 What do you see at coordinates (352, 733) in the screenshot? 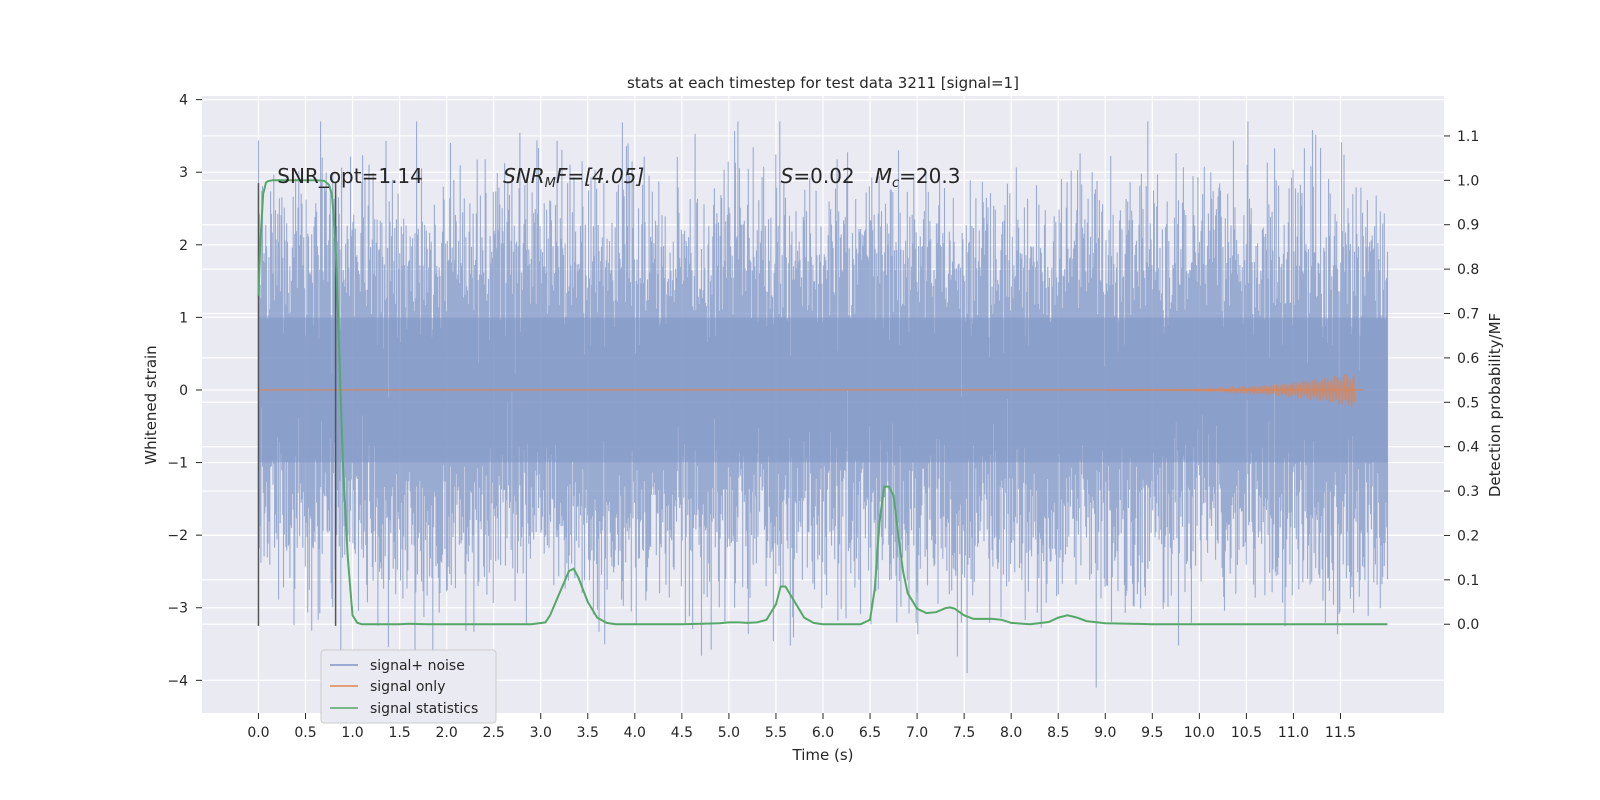
I see `x-tick-label: 1.0` at bounding box center [352, 733].